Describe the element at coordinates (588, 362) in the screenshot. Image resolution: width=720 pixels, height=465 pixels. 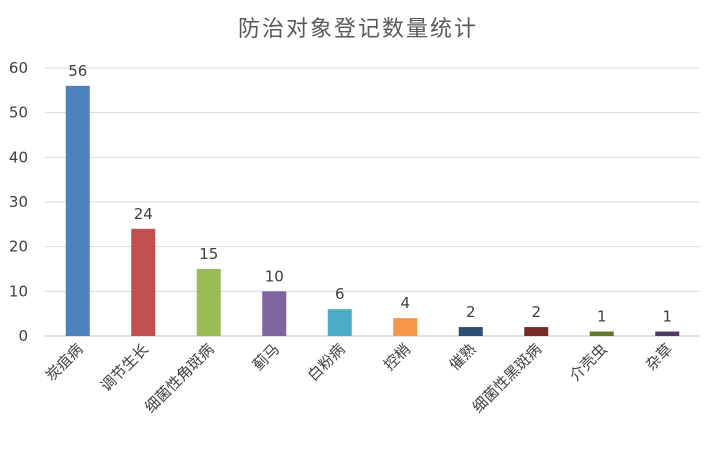
I see `category-label: 介壳虫` at that location.